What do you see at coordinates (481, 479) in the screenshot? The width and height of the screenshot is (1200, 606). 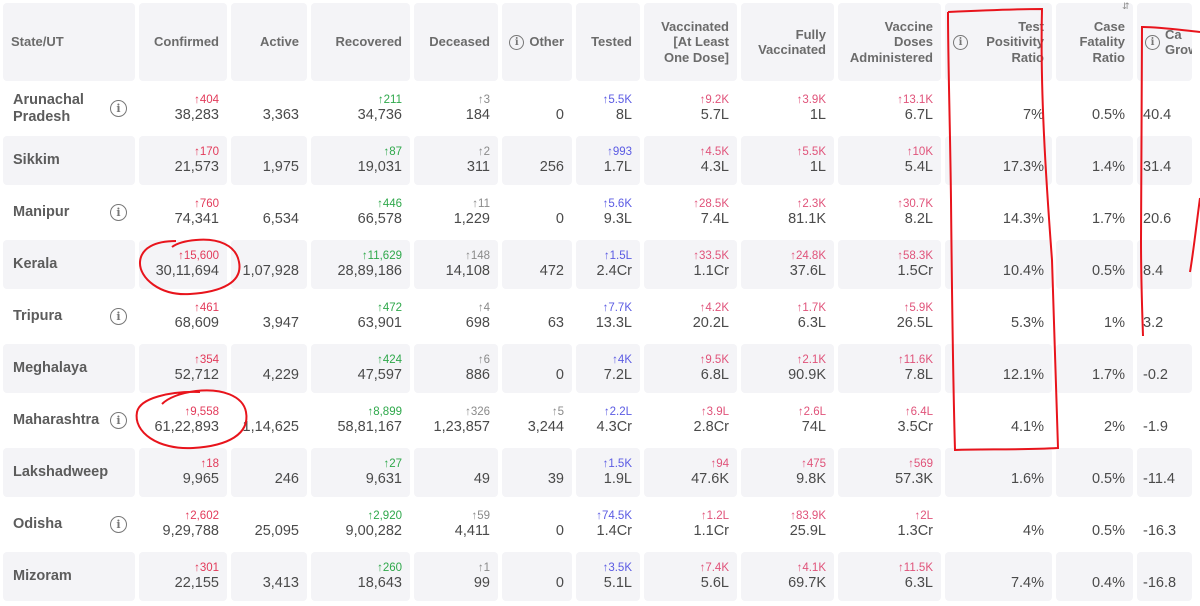 I see `value-deceased: 49` at bounding box center [481, 479].